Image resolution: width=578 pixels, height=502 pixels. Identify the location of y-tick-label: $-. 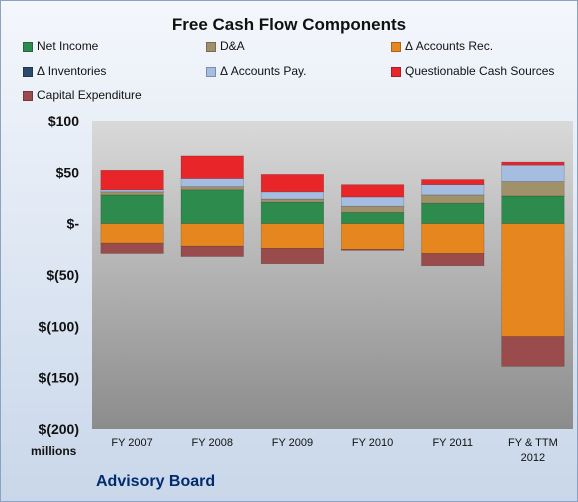
(73, 224).